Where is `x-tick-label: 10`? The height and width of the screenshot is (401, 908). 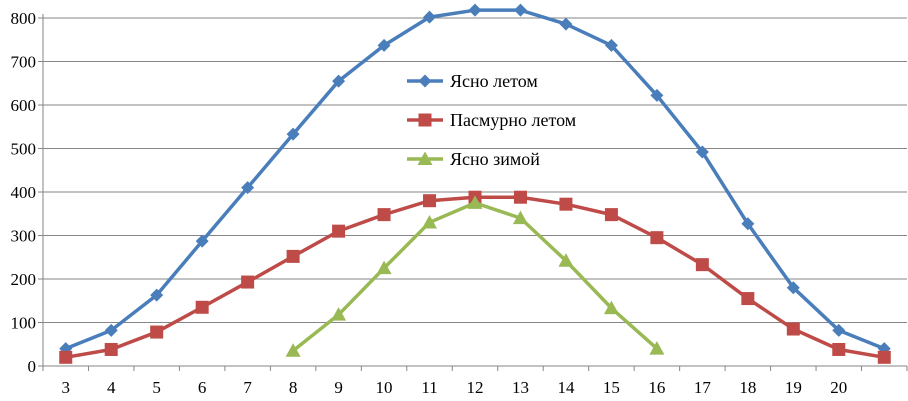 x-tick-label: 10 is located at coordinates (384, 387).